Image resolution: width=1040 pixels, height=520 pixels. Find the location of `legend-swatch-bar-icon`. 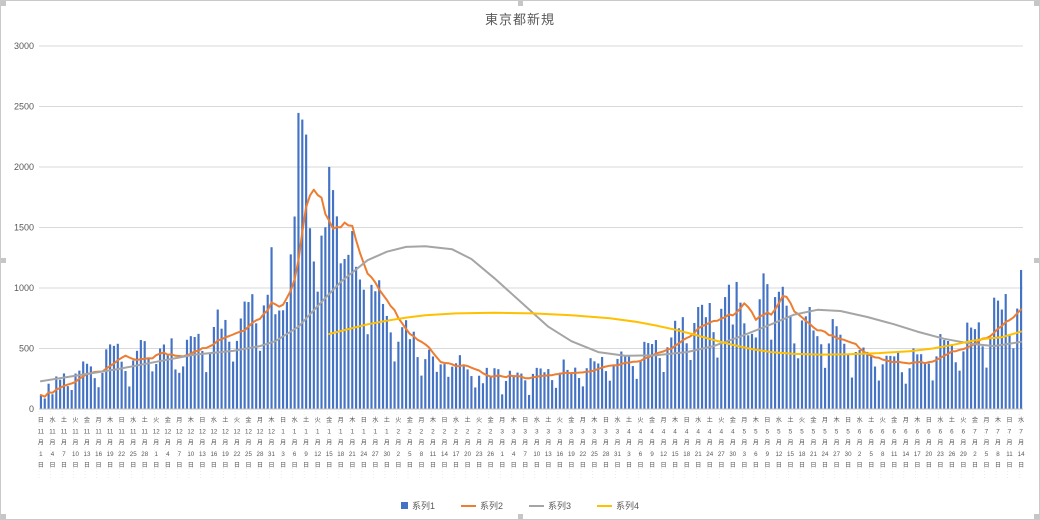

legend-swatch-bar-icon is located at coordinates (404, 505).